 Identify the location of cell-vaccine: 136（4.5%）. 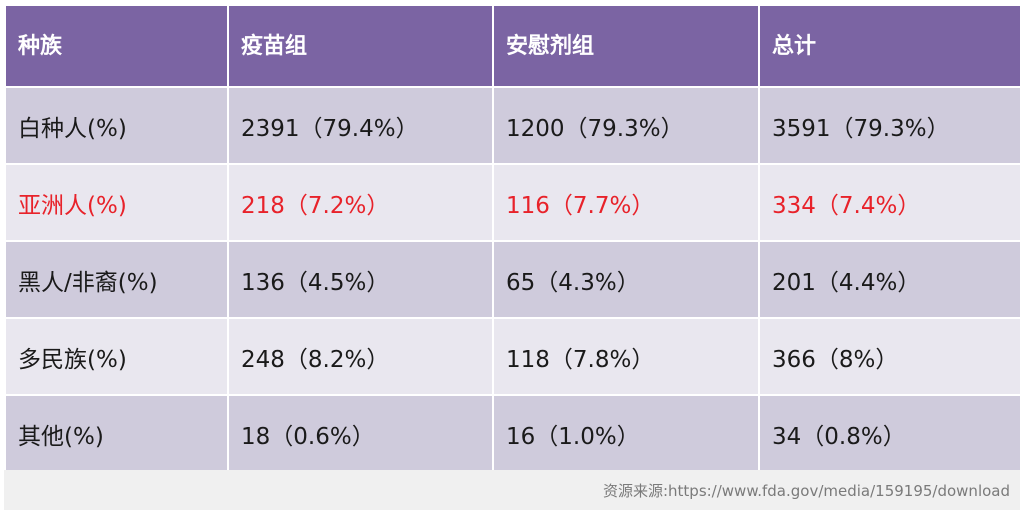
(360, 279).